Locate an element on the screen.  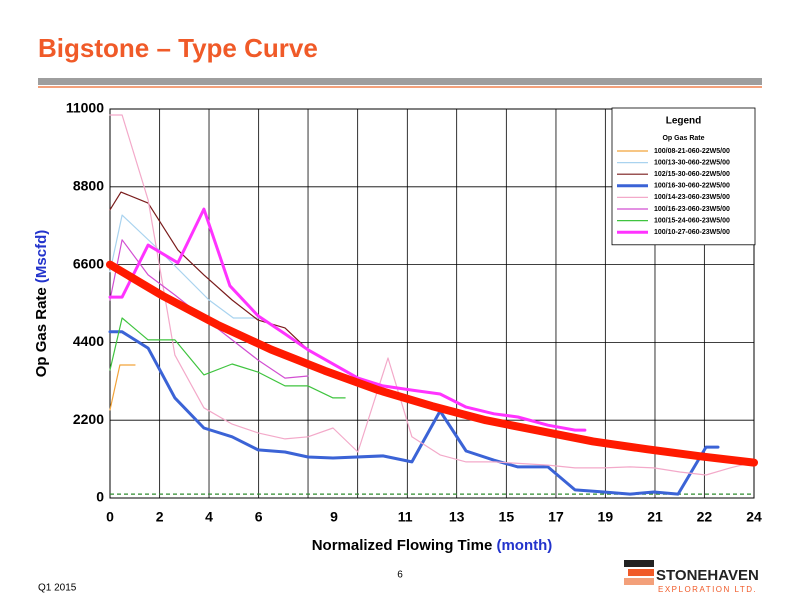
logo-name: STONEHAVEN is located at coordinates (707, 575).